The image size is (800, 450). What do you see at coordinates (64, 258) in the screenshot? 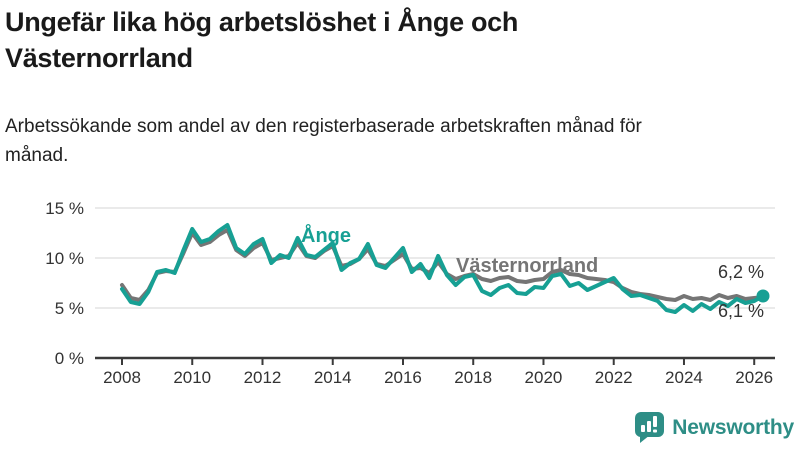
I see `y-tick-label: 10 %` at bounding box center [64, 258].